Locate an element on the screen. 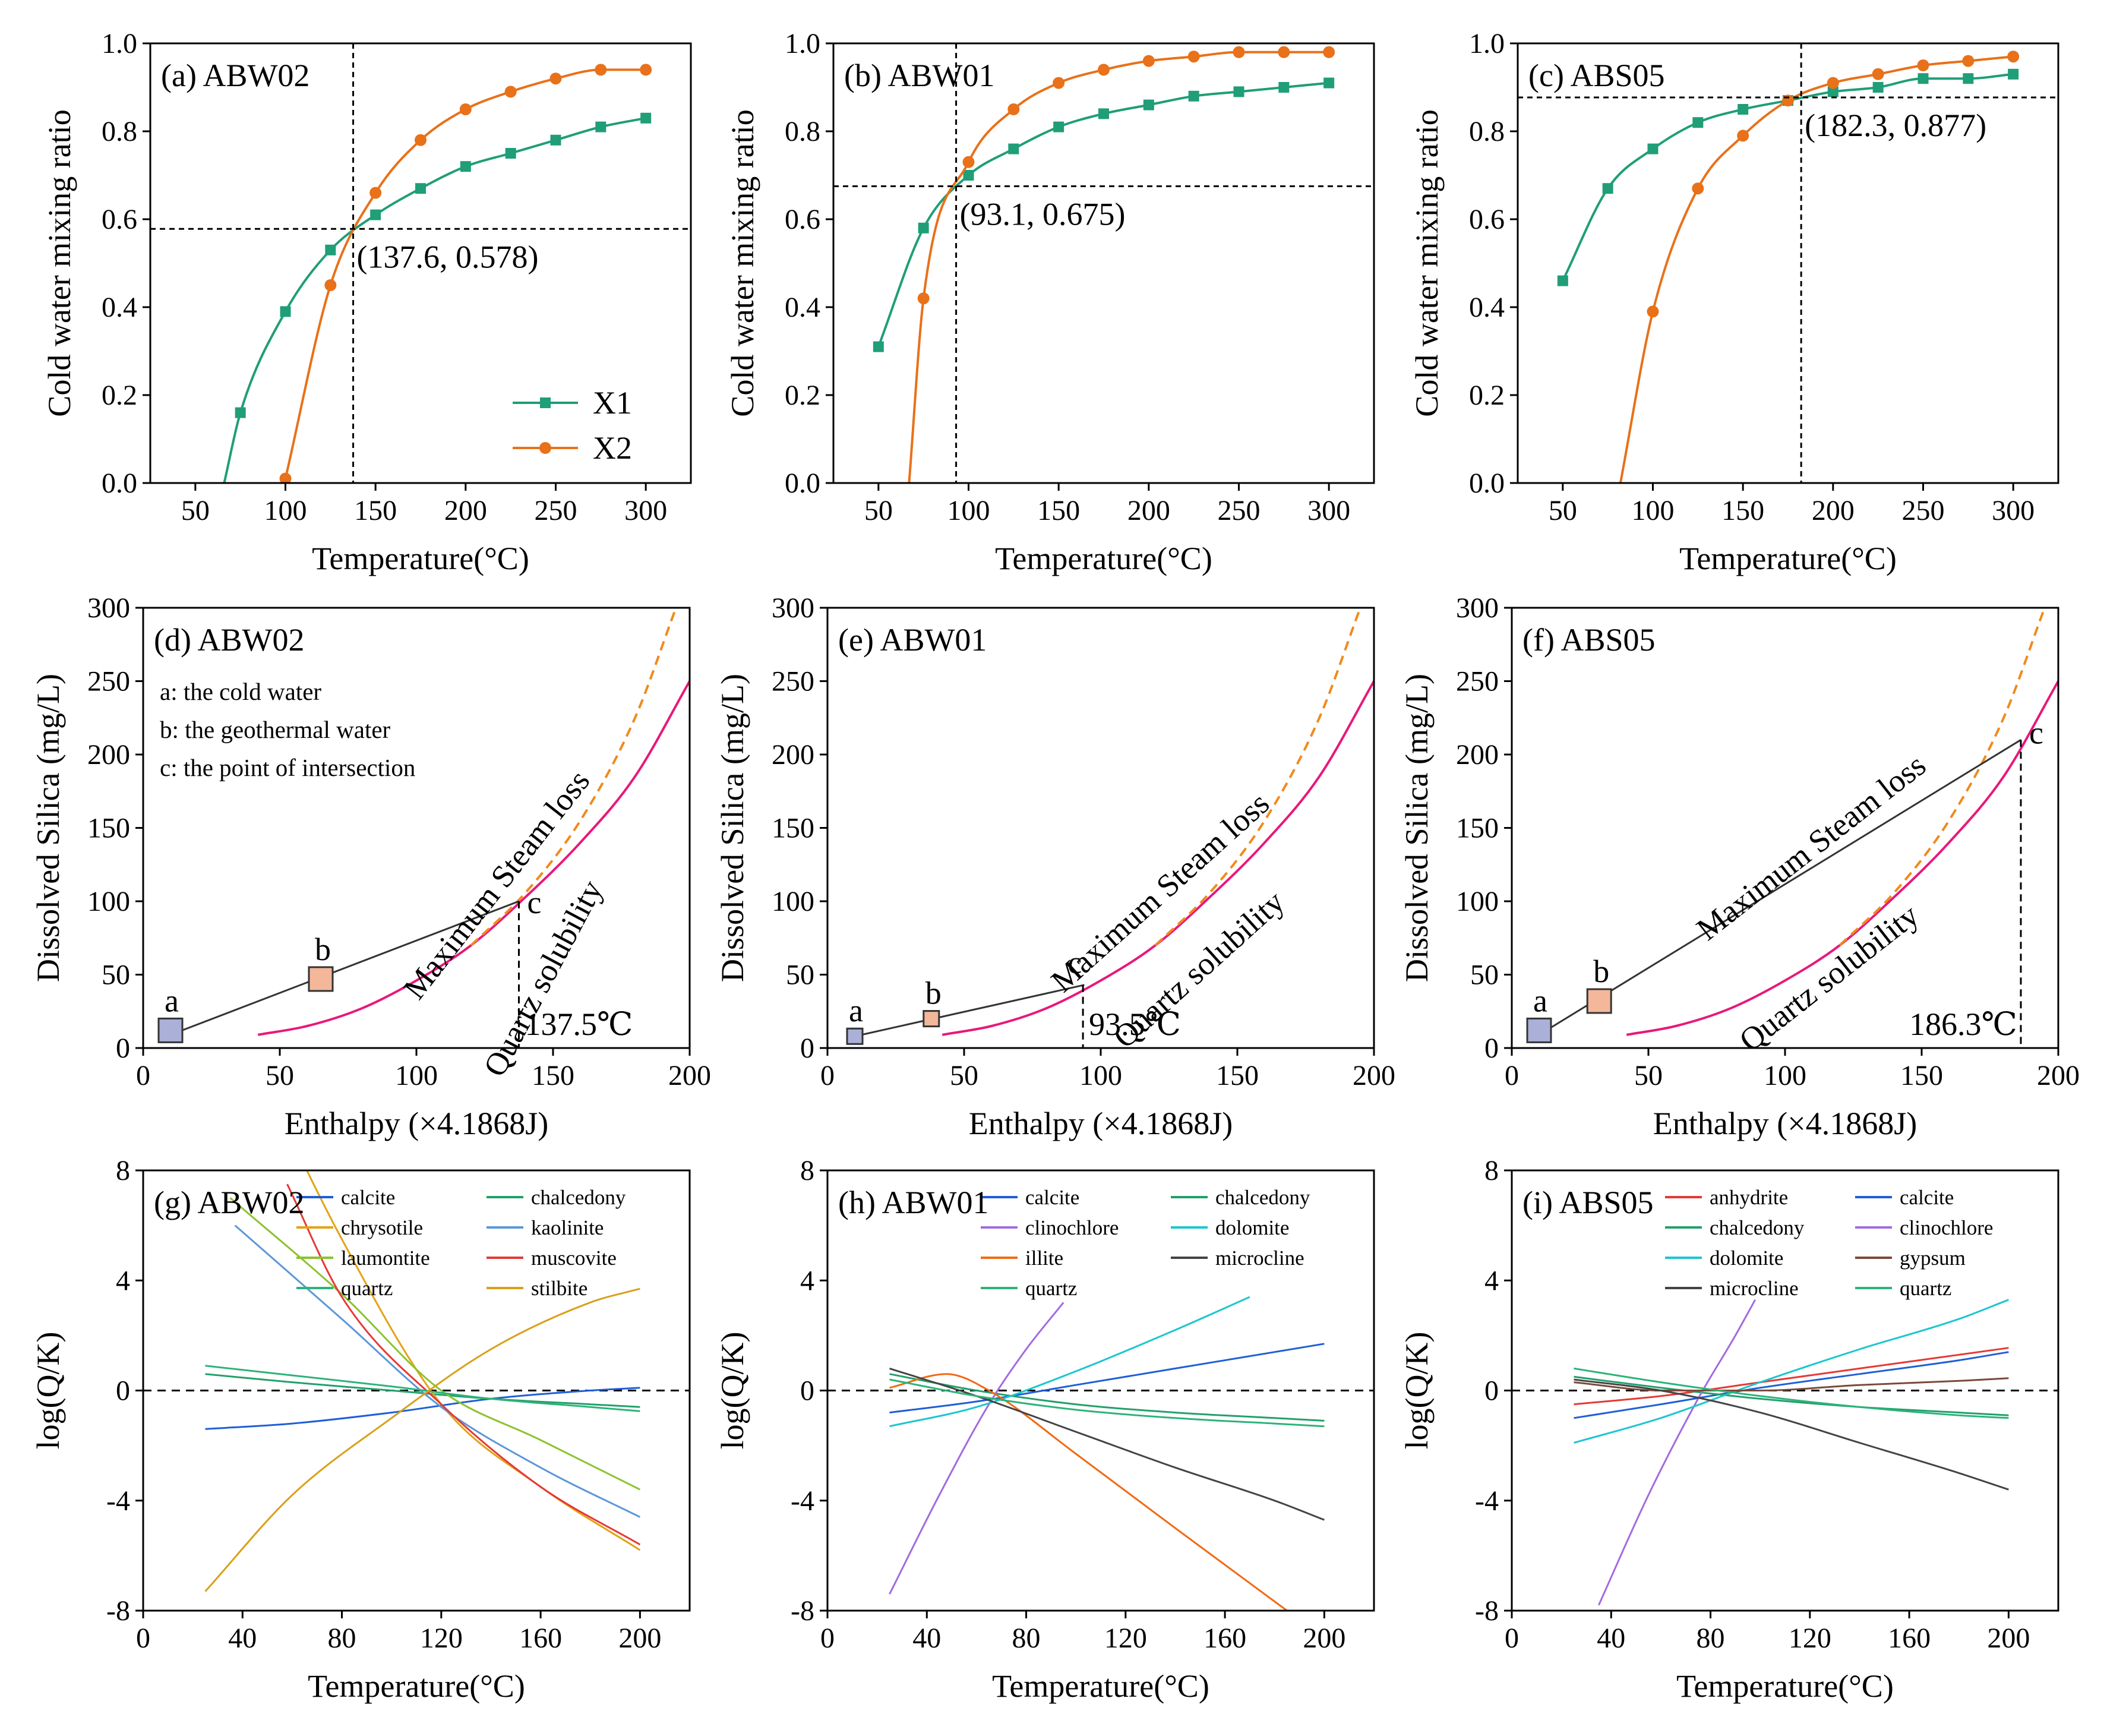 This screenshot has width=2126, height=1736. y-tick-label: 150 is located at coordinates (109, 828).